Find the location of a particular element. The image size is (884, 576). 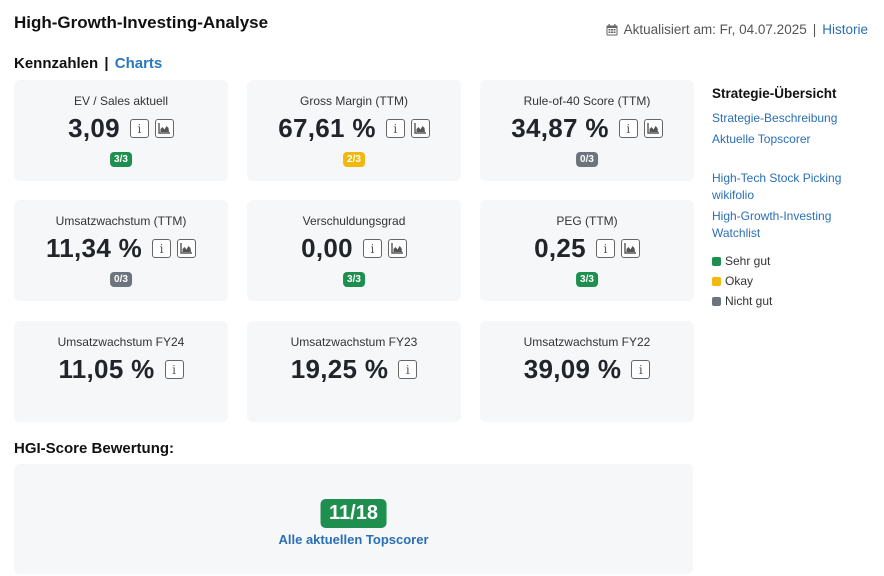

legend-swatch-green is located at coordinates (716, 261).